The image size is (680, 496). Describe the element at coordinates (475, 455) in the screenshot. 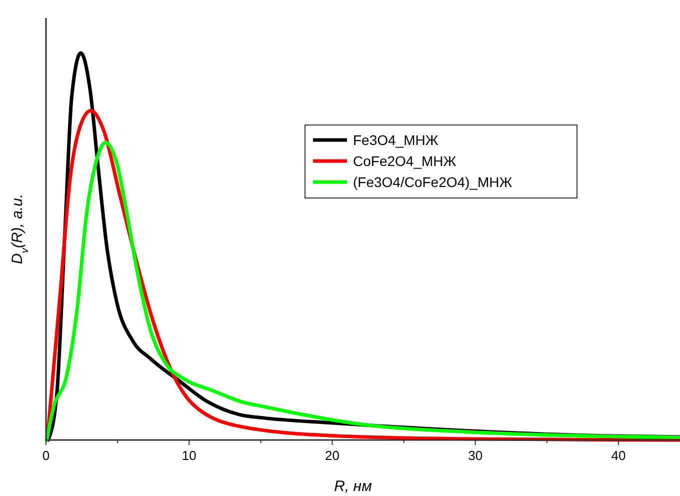

I see `x-tick-label: 30` at that location.